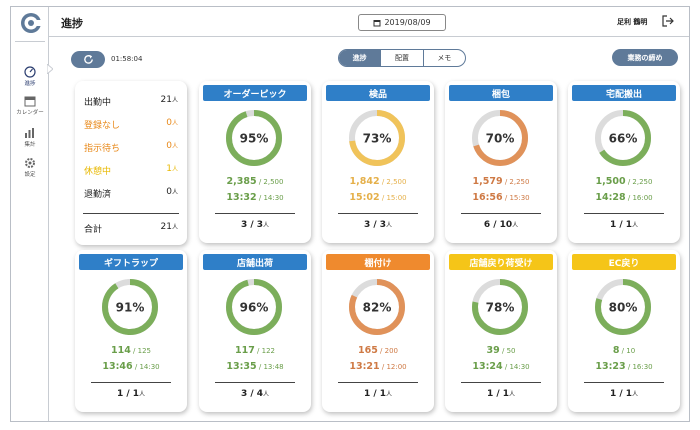 The width and height of the screenshot is (700, 430). I want to click on process-name: 店舗出荷, so click(255, 262).